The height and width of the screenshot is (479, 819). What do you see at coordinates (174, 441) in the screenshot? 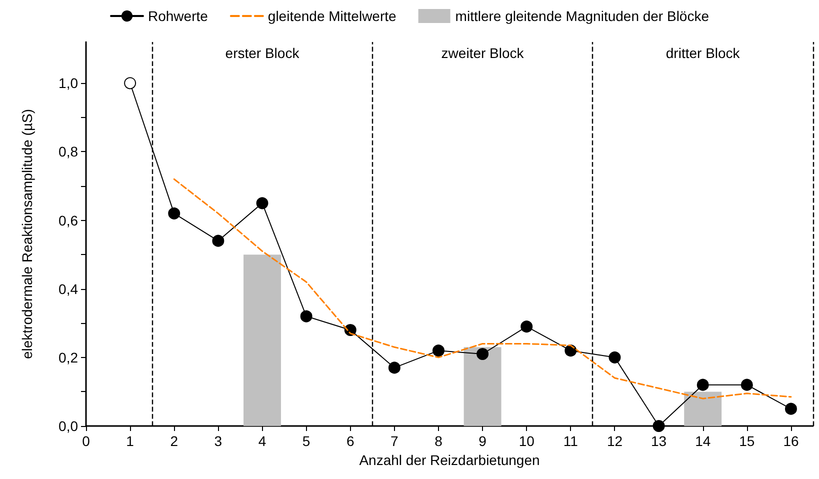
I see `x-tick-label: 2` at bounding box center [174, 441].